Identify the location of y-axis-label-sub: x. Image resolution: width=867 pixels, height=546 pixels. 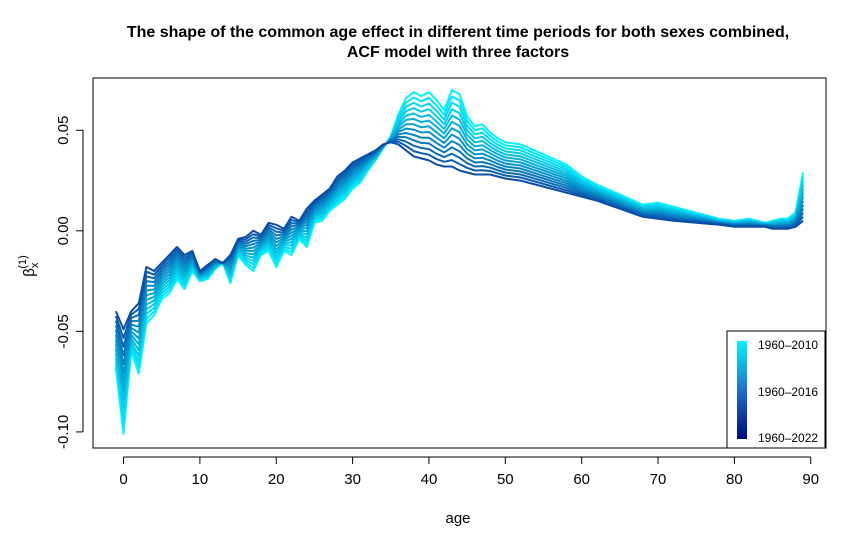
(35, 265).